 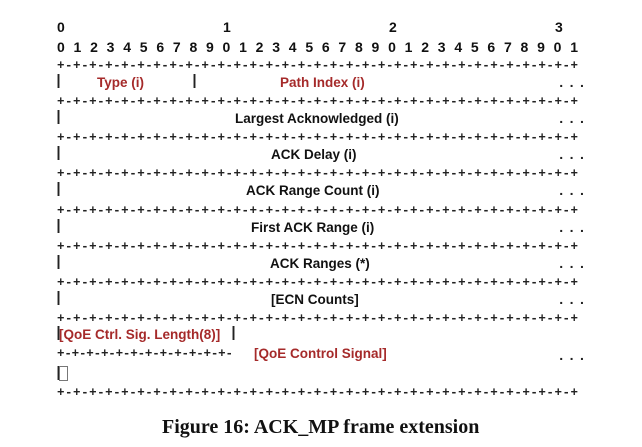 What do you see at coordinates (315, 299) in the screenshot?
I see `field-ecn-counts: [ECN Counts]` at bounding box center [315, 299].